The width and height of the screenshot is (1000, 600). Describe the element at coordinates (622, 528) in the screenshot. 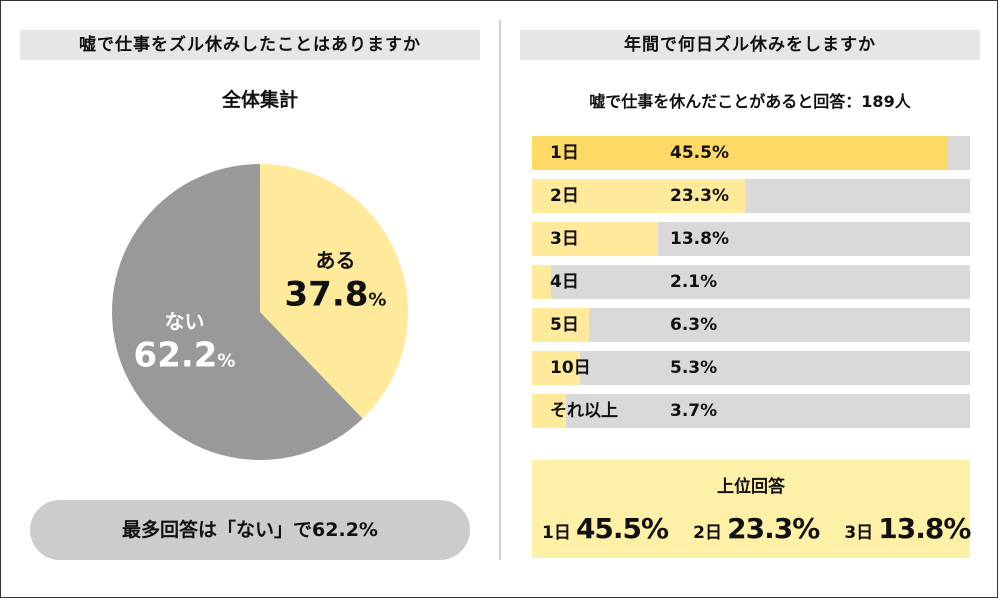

I see `top-answer-pct: 45.5%` at that location.